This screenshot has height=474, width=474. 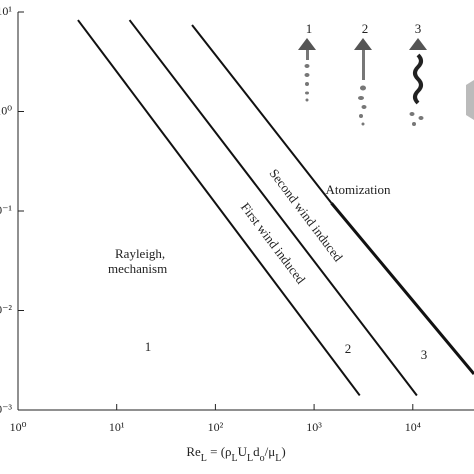 I want to click on y-tick-label: 10⁻³, so click(x=6, y=409).